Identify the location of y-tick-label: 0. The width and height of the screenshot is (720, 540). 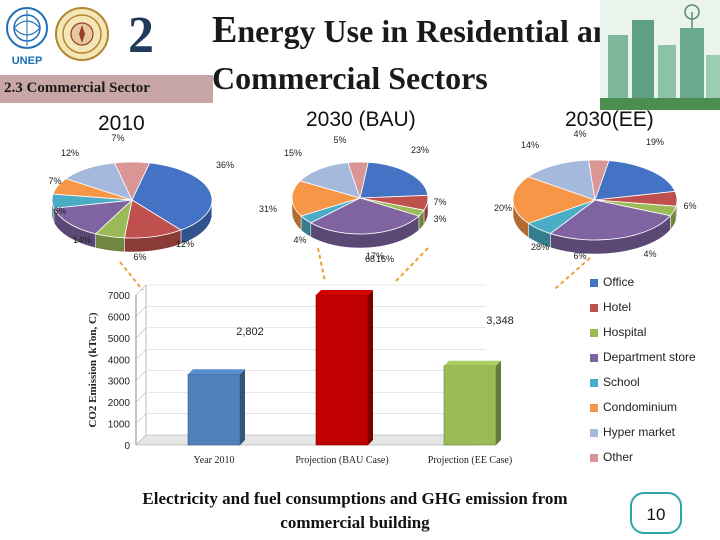
(127, 446).